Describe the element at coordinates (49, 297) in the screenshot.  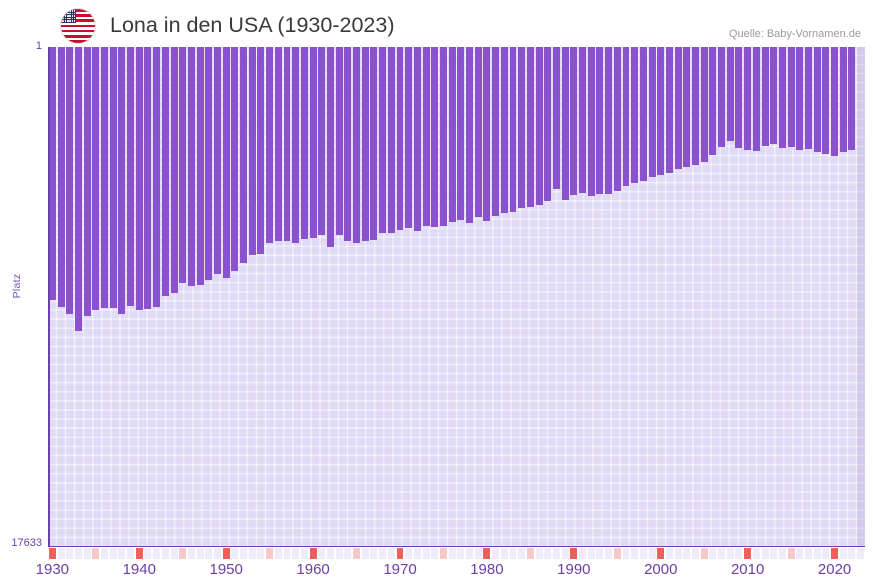
I see `y-axis-line` at that location.